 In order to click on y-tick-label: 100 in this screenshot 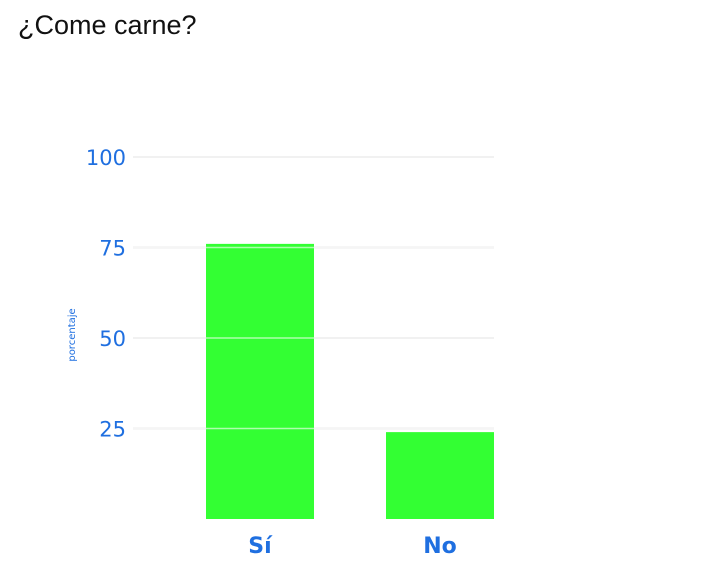, I will do `click(106, 158)`.